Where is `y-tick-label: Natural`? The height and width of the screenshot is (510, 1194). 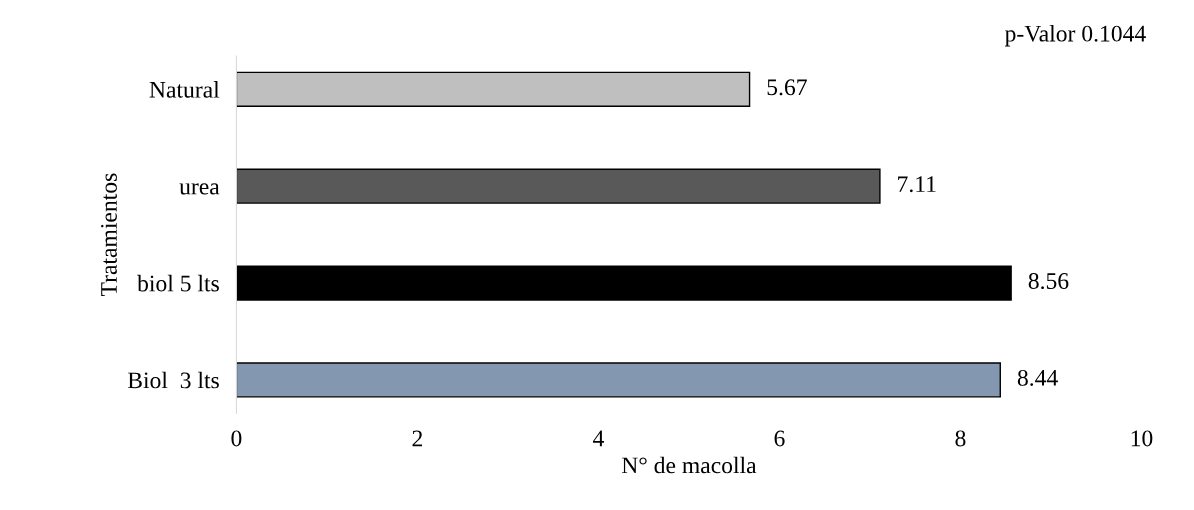
y-tick-label: Natural is located at coordinates (184, 89).